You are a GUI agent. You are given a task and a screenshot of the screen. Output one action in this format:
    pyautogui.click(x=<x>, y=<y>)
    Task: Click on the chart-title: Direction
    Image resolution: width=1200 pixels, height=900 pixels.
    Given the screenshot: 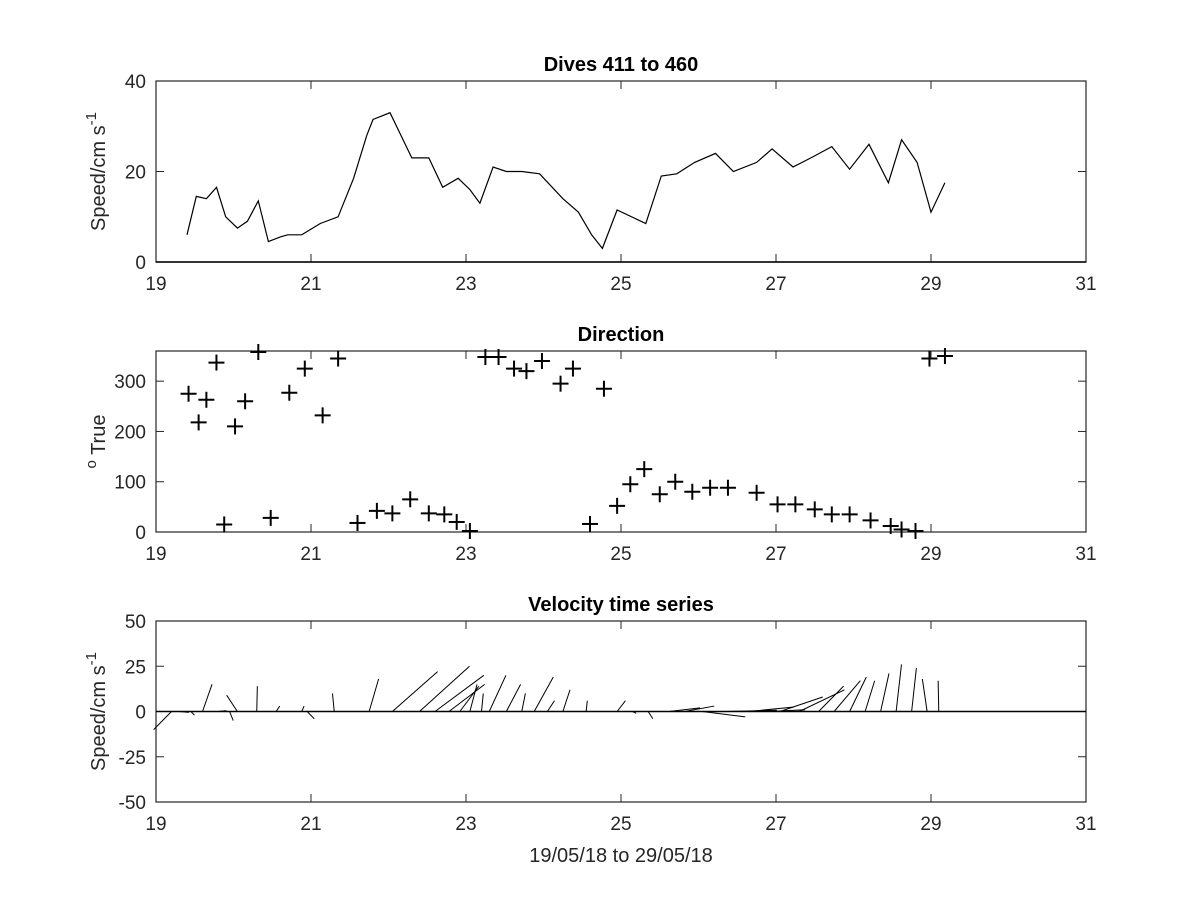 What is the action you would take?
    pyautogui.click(x=621, y=335)
    